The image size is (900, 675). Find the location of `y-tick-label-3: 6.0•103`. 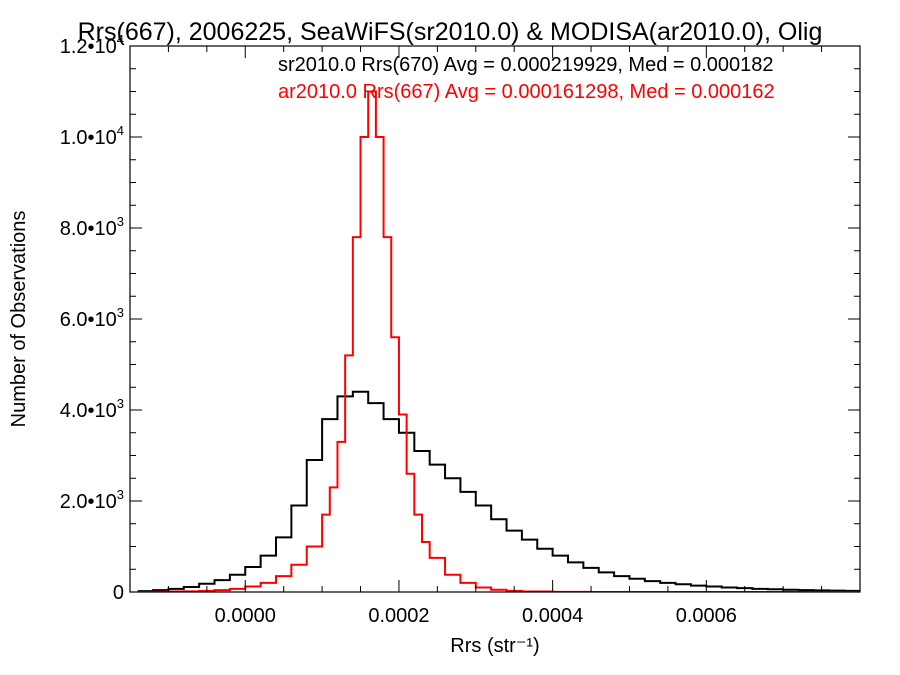

y-tick-label-3: 6.0•103 is located at coordinates (92, 318).